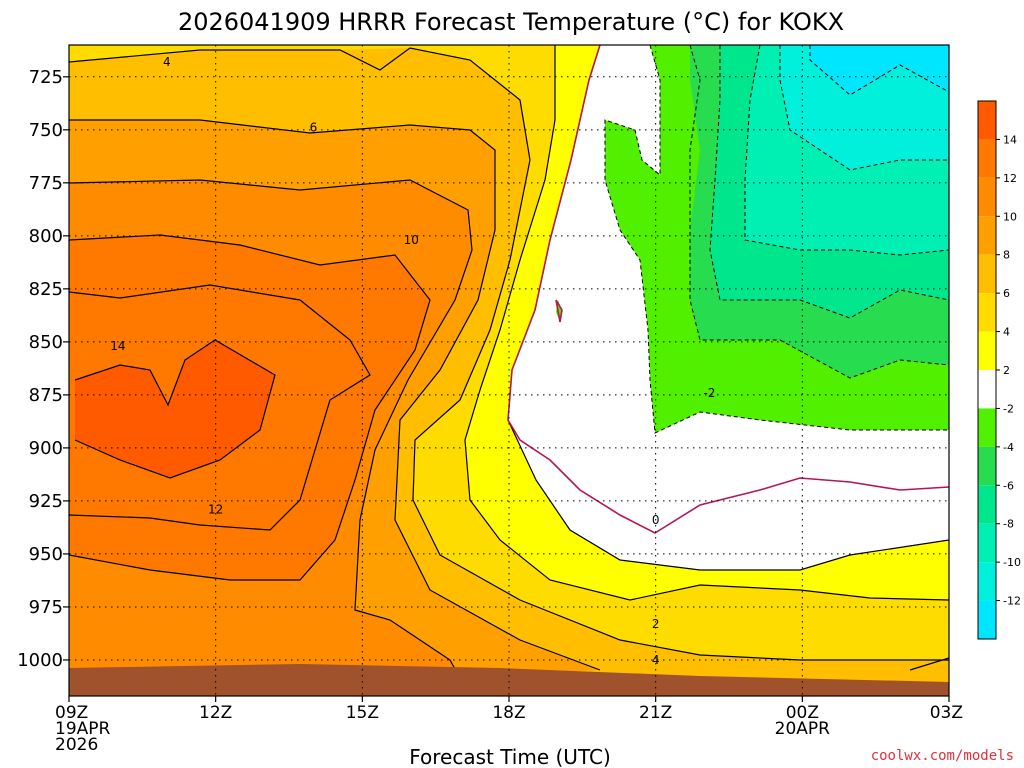  What do you see at coordinates (1010, 178) in the screenshot?
I see `colorbar-label: 12` at bounding box center [1010, 178].